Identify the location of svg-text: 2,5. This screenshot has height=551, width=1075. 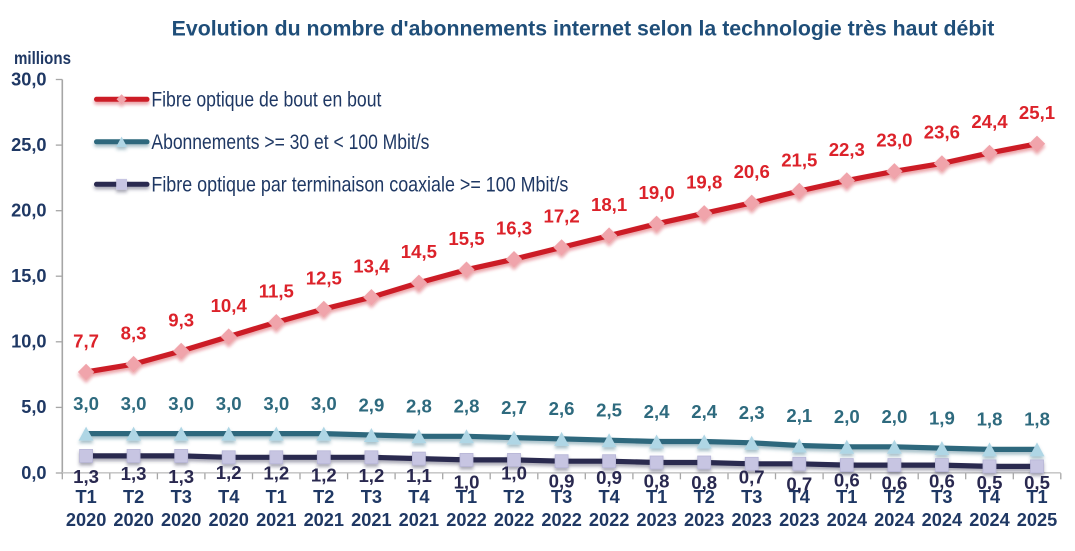
(609, 410).